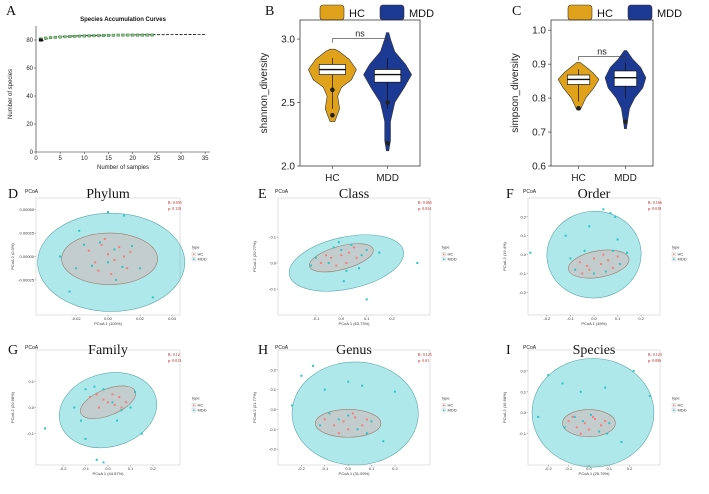 This screenshot has width=709, height=494. Describe the element at coordinates (132, 159) in the screenshot. I see `x-tick-label: 20` at that location.